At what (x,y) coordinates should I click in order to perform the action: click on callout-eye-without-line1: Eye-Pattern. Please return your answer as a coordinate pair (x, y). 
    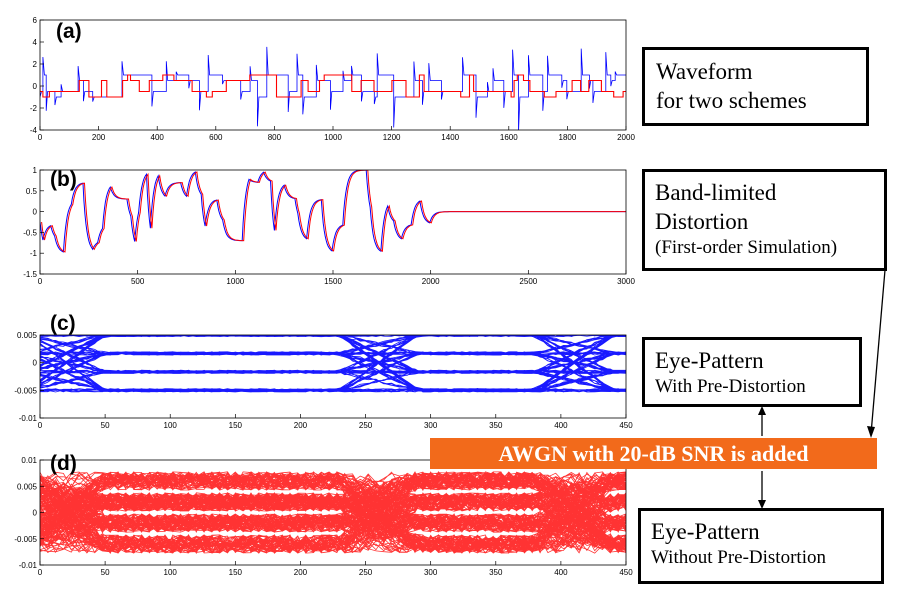
    Looking at the image, I should click on (705, 531).